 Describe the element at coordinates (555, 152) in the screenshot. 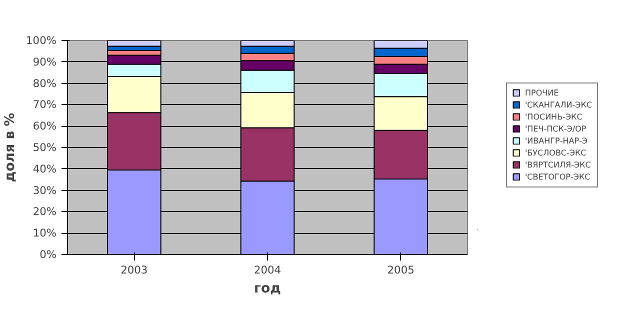

I see `legend-label: 'БУСЛОВС-ЭКС` at that location.